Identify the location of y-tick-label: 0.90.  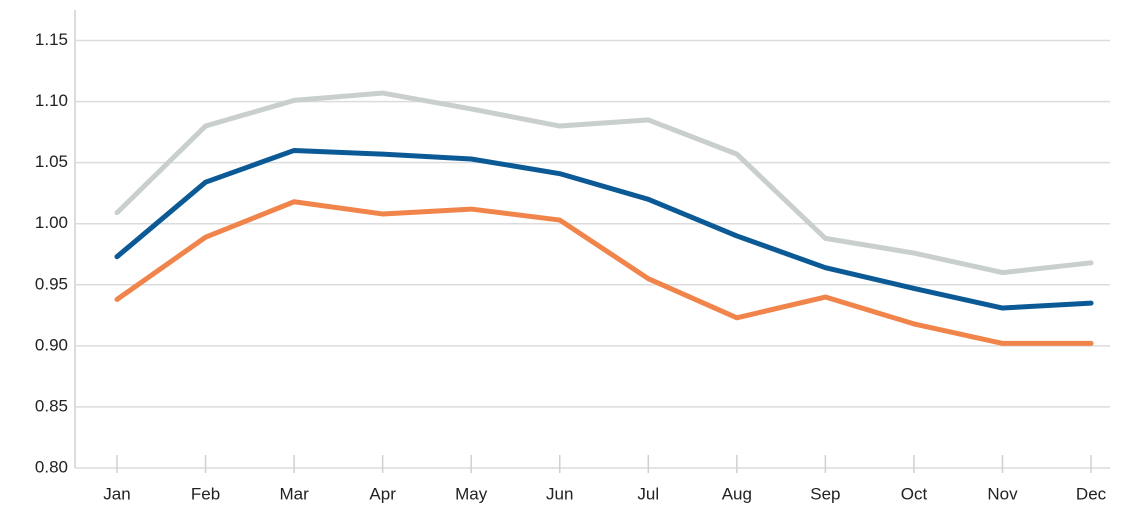
(51, 344).